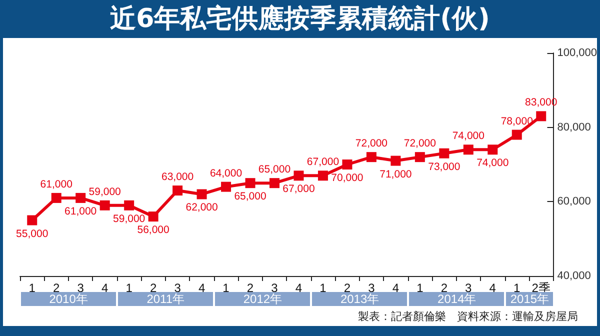 This screenshot has height=336, width=600. What do you see at coordinates (347, 178) in the screenshot?
I see `text: 70,000` at bounding box center [347, 178].